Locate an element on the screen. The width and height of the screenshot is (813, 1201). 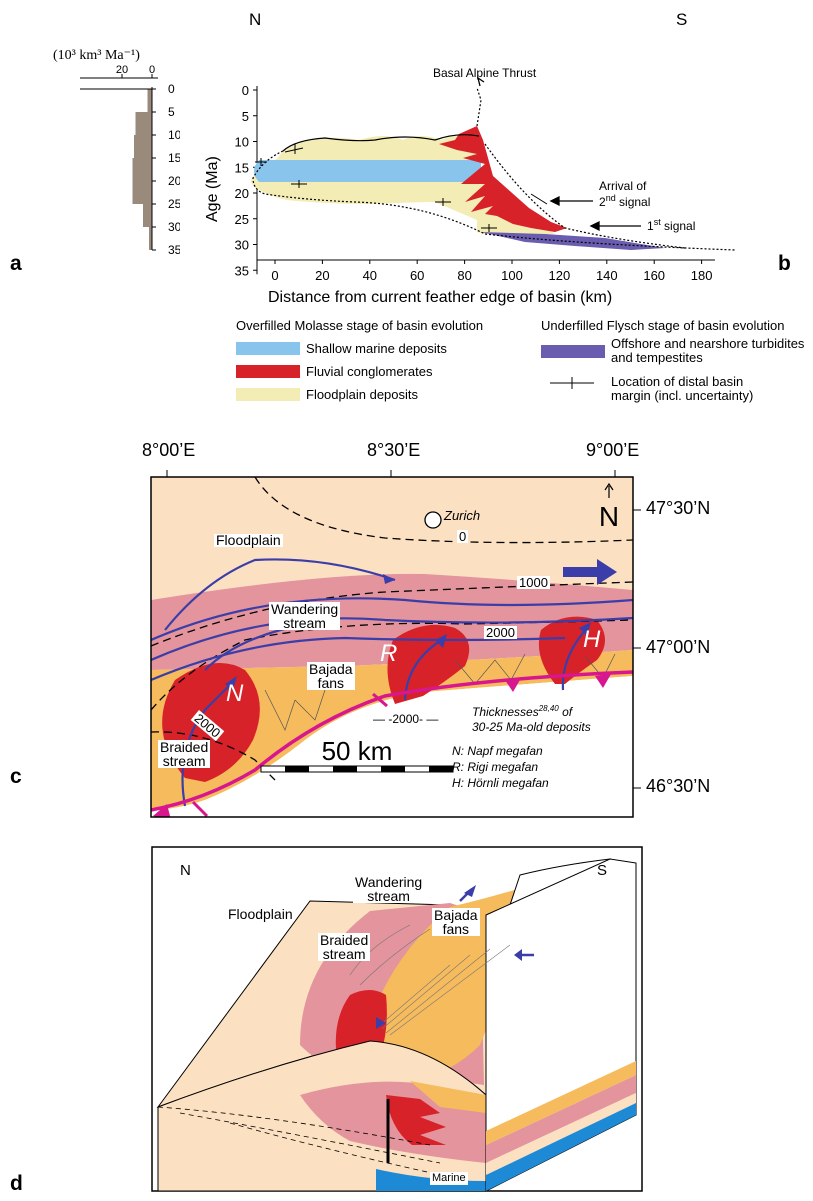
fan-label-hornli: H is located at coordinates (592, 639).